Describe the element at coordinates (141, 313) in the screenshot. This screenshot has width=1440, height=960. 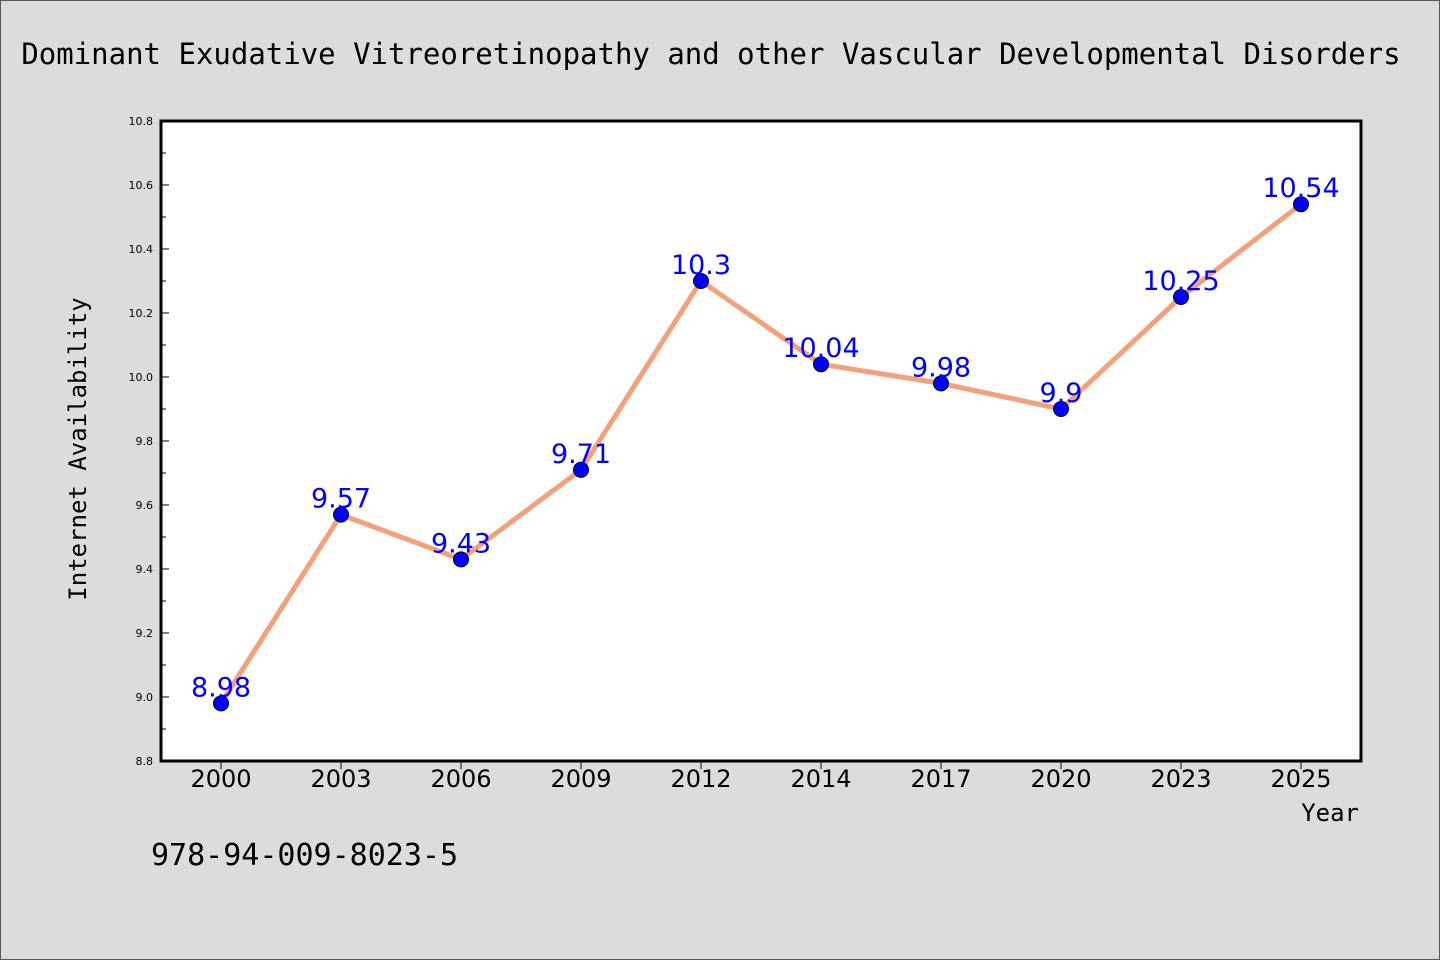
I see `y-tick-label: 10.2` at that location.